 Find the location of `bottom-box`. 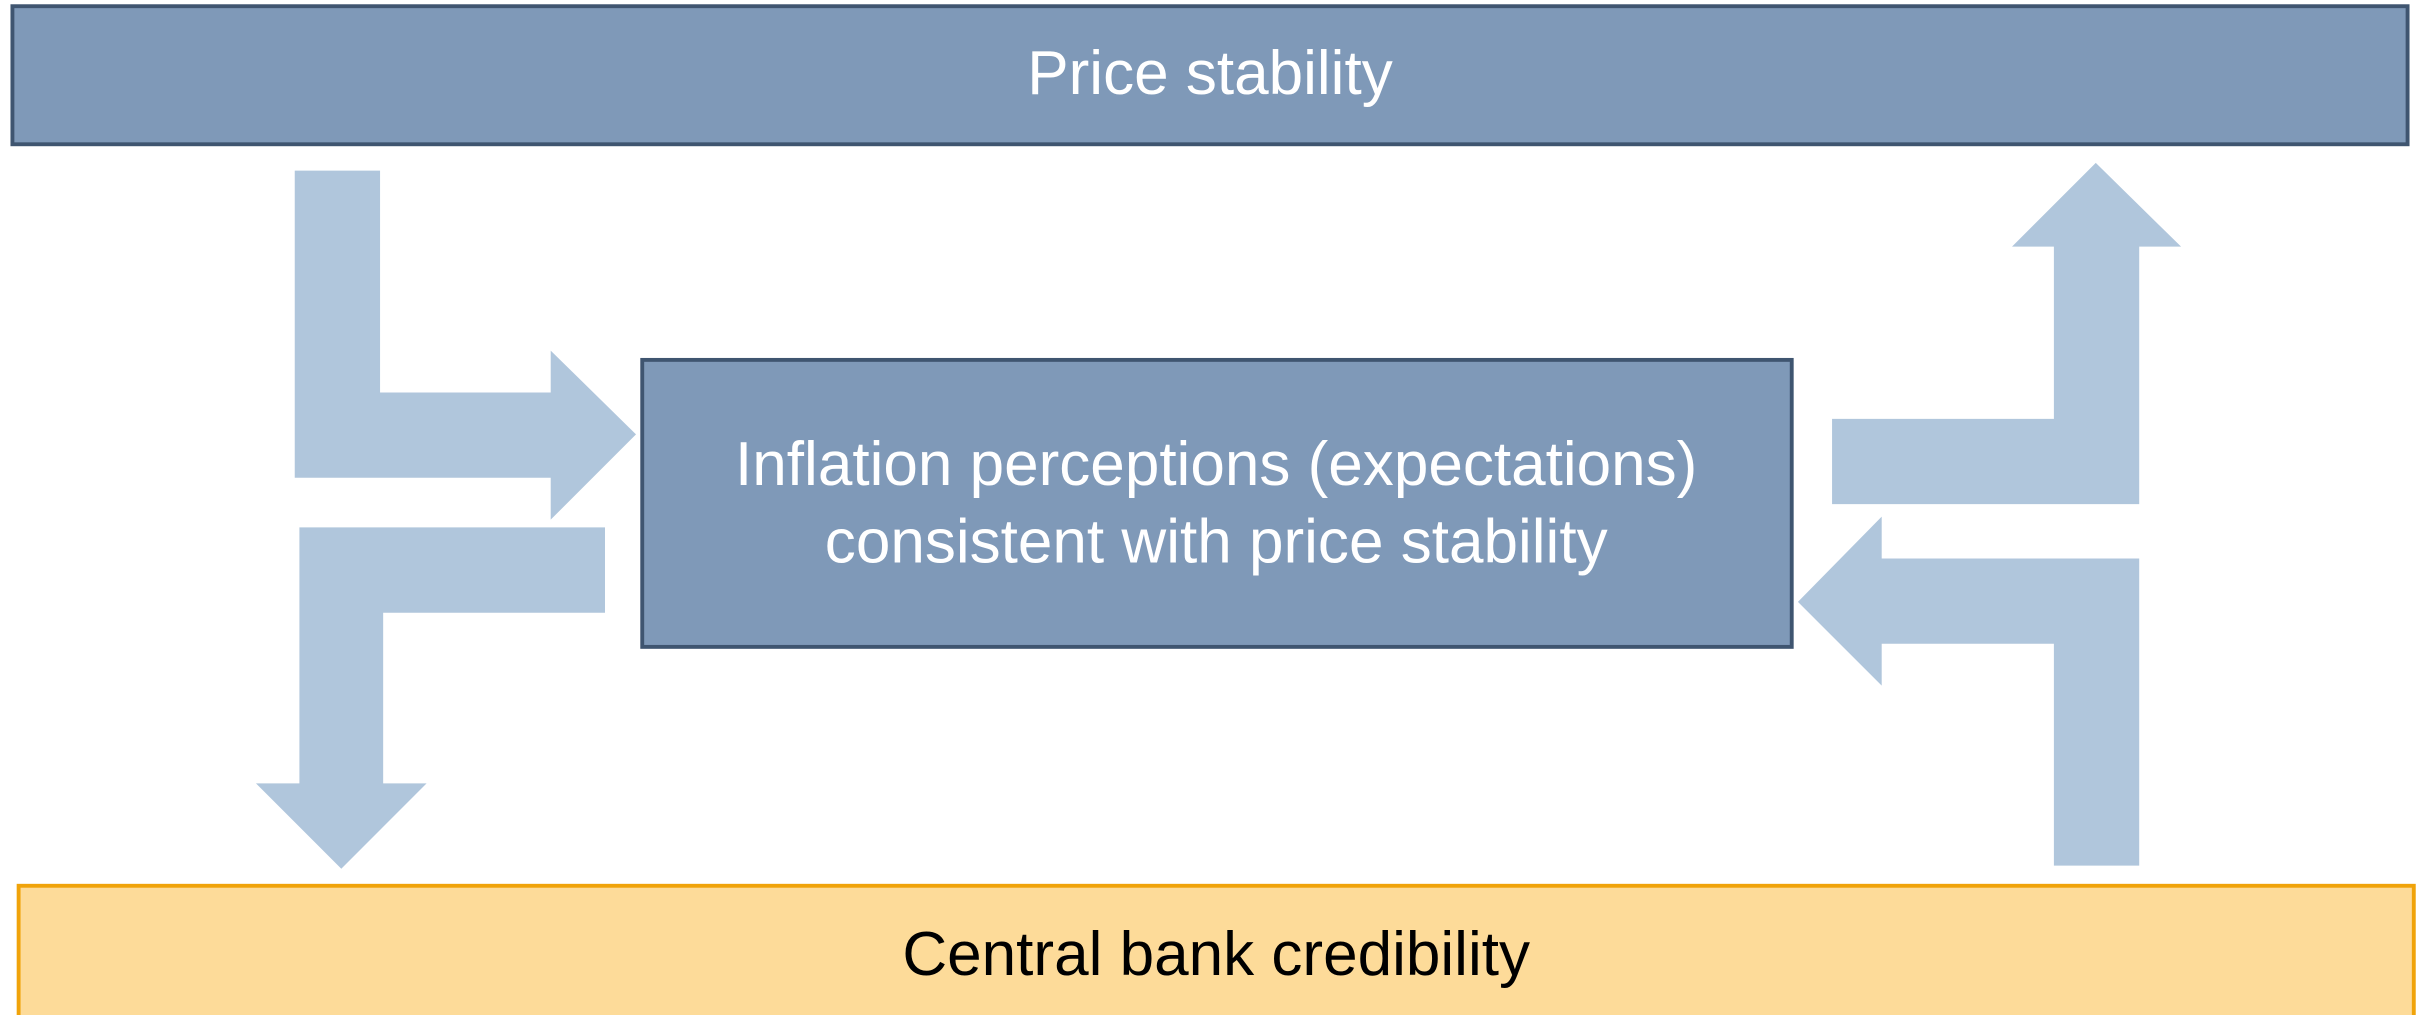

bottom-box is located at coordinates (1216, 949).